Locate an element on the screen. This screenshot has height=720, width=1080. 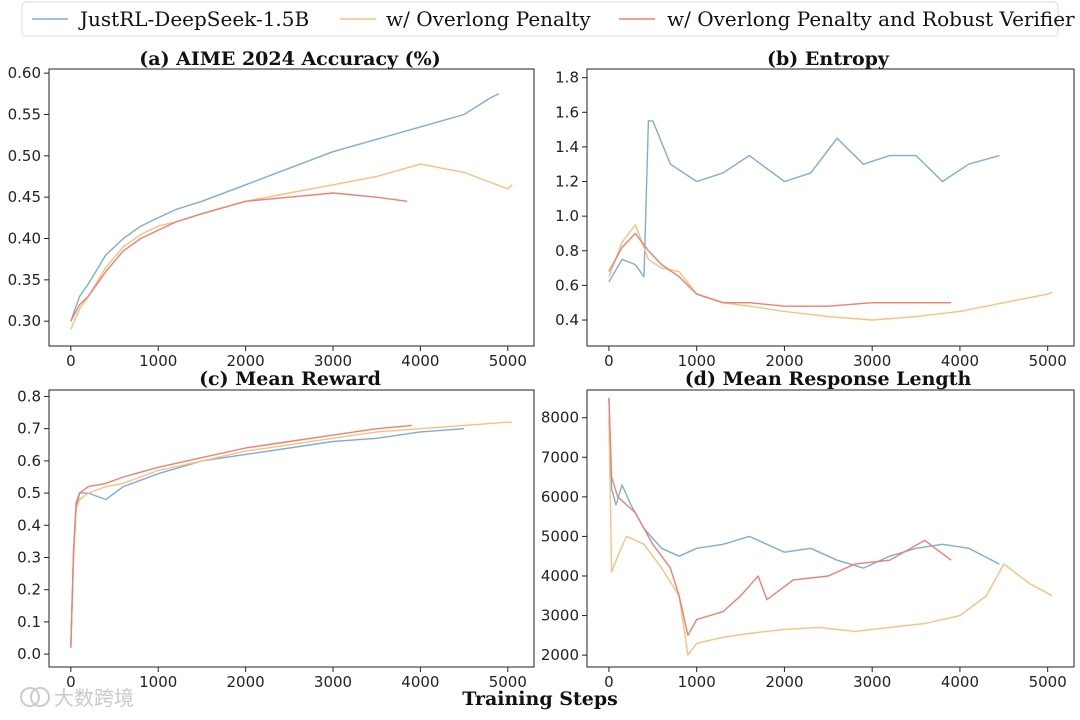
y-tick-label: 8000 is located at coordinates (560, 418).